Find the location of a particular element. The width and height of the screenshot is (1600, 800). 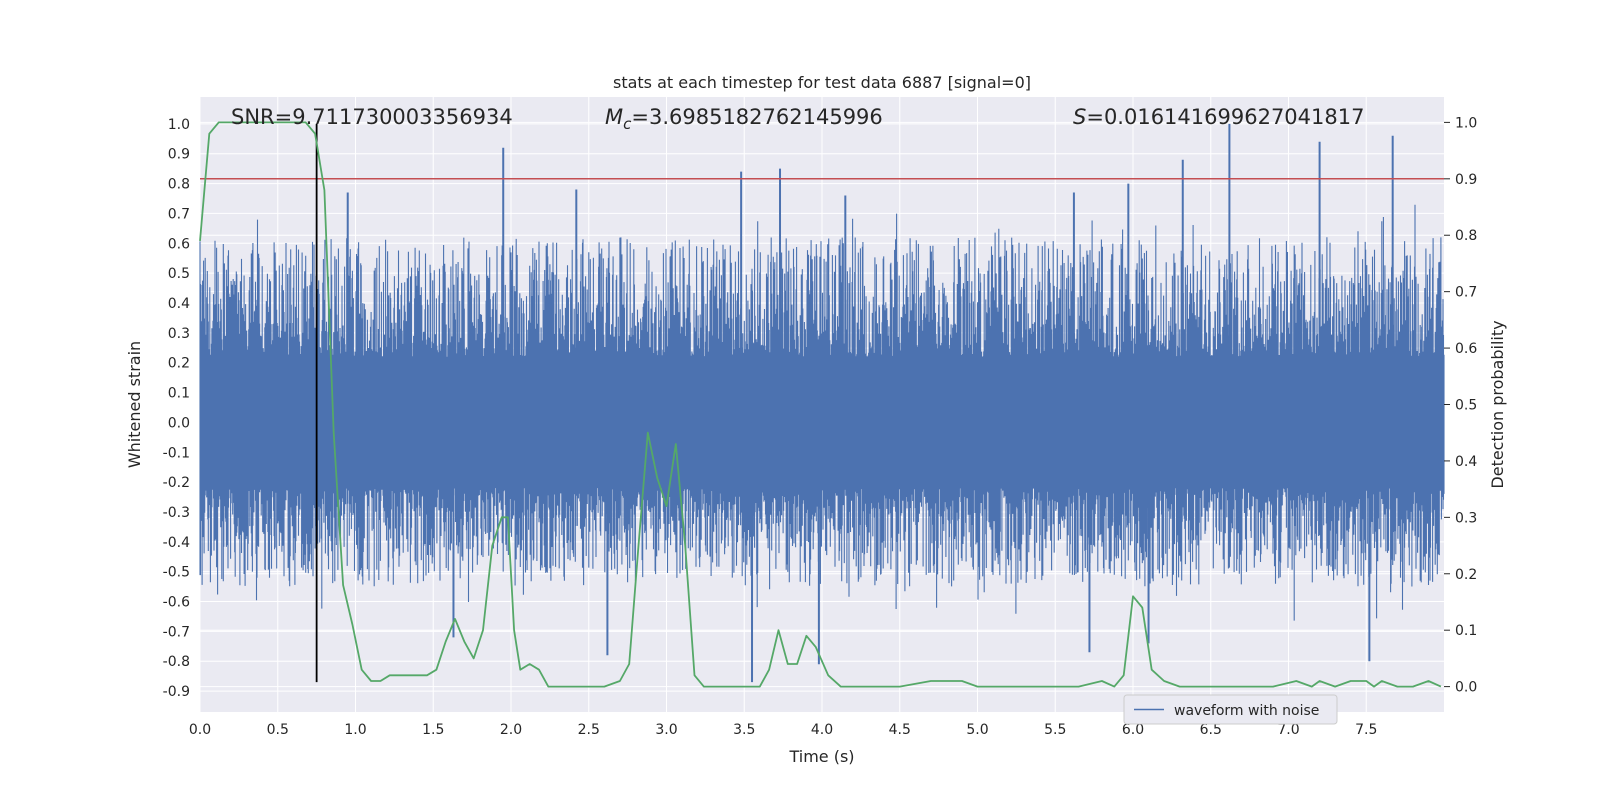

s-annotation: S=0.016141699627041817 is located at coordinates (1218, 117).